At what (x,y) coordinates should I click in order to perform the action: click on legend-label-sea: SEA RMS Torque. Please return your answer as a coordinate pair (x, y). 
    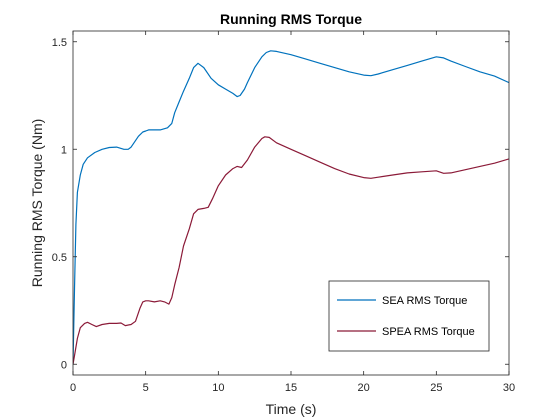
    Looking at the image, I should click on (424, 301).